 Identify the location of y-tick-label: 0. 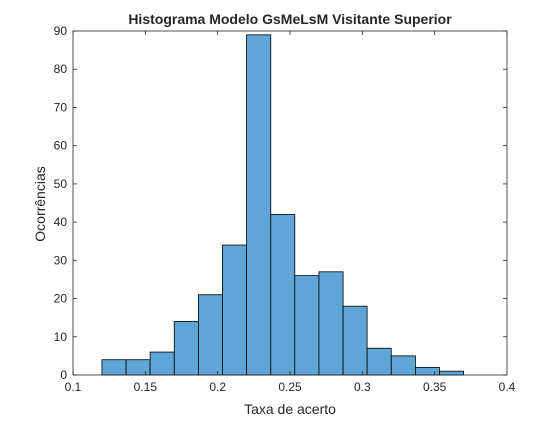
(63, 375).